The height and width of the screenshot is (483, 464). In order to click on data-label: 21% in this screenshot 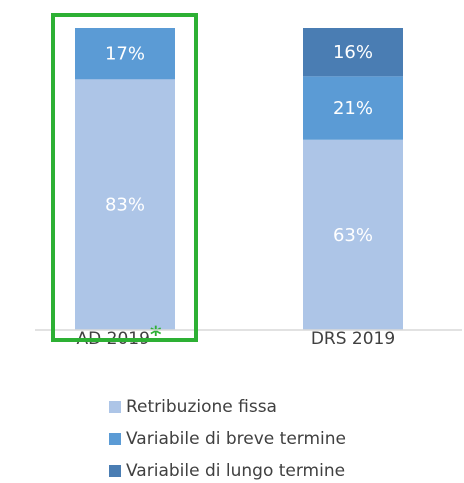, I will do `click(353, 108)`.